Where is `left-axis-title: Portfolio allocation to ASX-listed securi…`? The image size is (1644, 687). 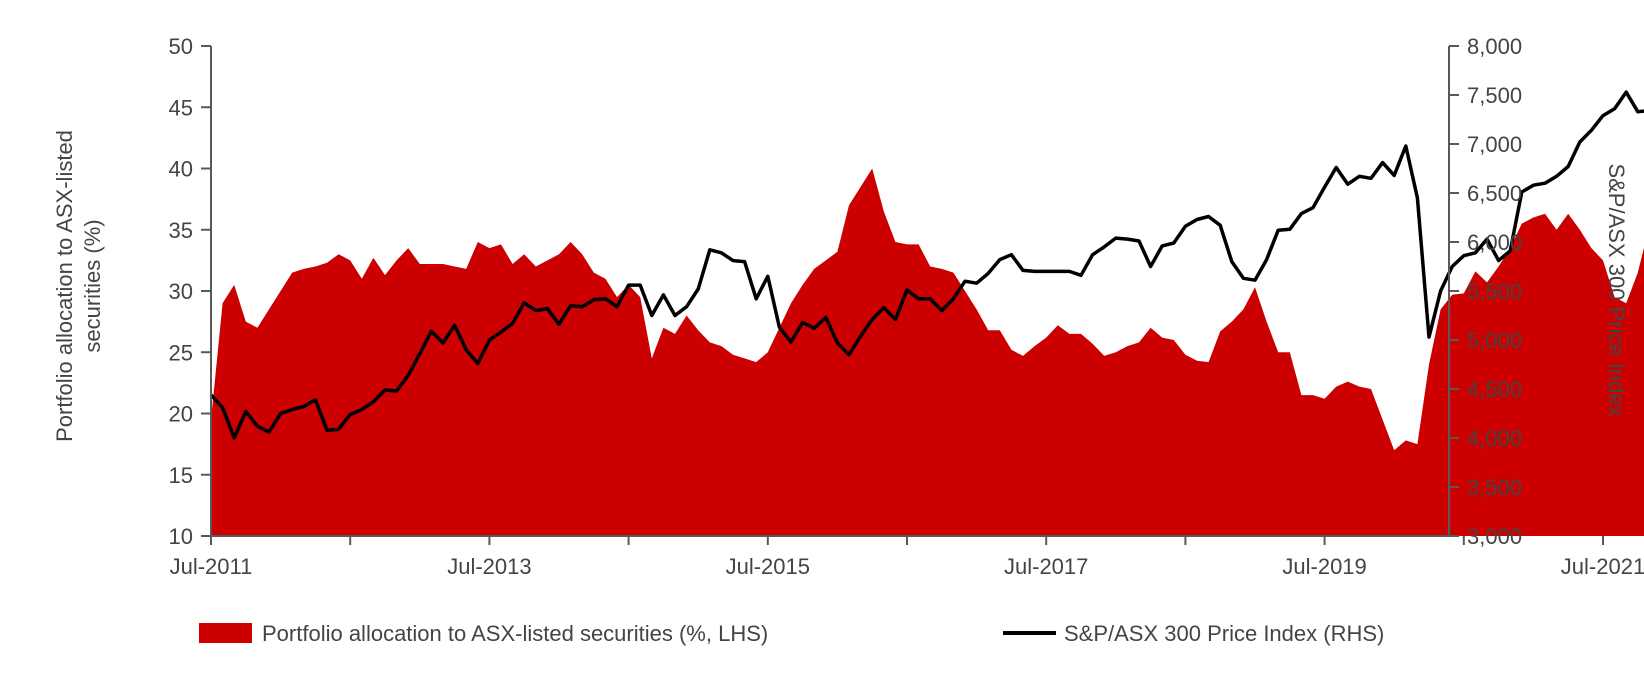
left-axis-title: Portfolio allocation to ASX-listed securi… is located at coordinates (78, 286).